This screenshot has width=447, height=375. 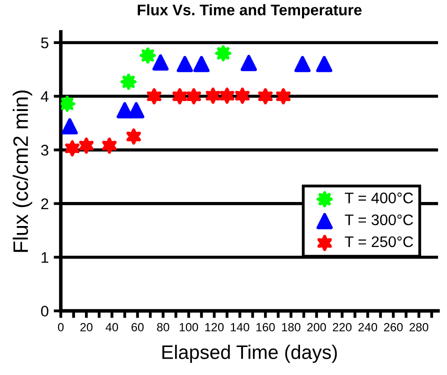 What do you see at coordinates (249, 353) in the screenshot?
I see `x-axis-title: Elapsed Time (days)` at bounding box center [249, 353].